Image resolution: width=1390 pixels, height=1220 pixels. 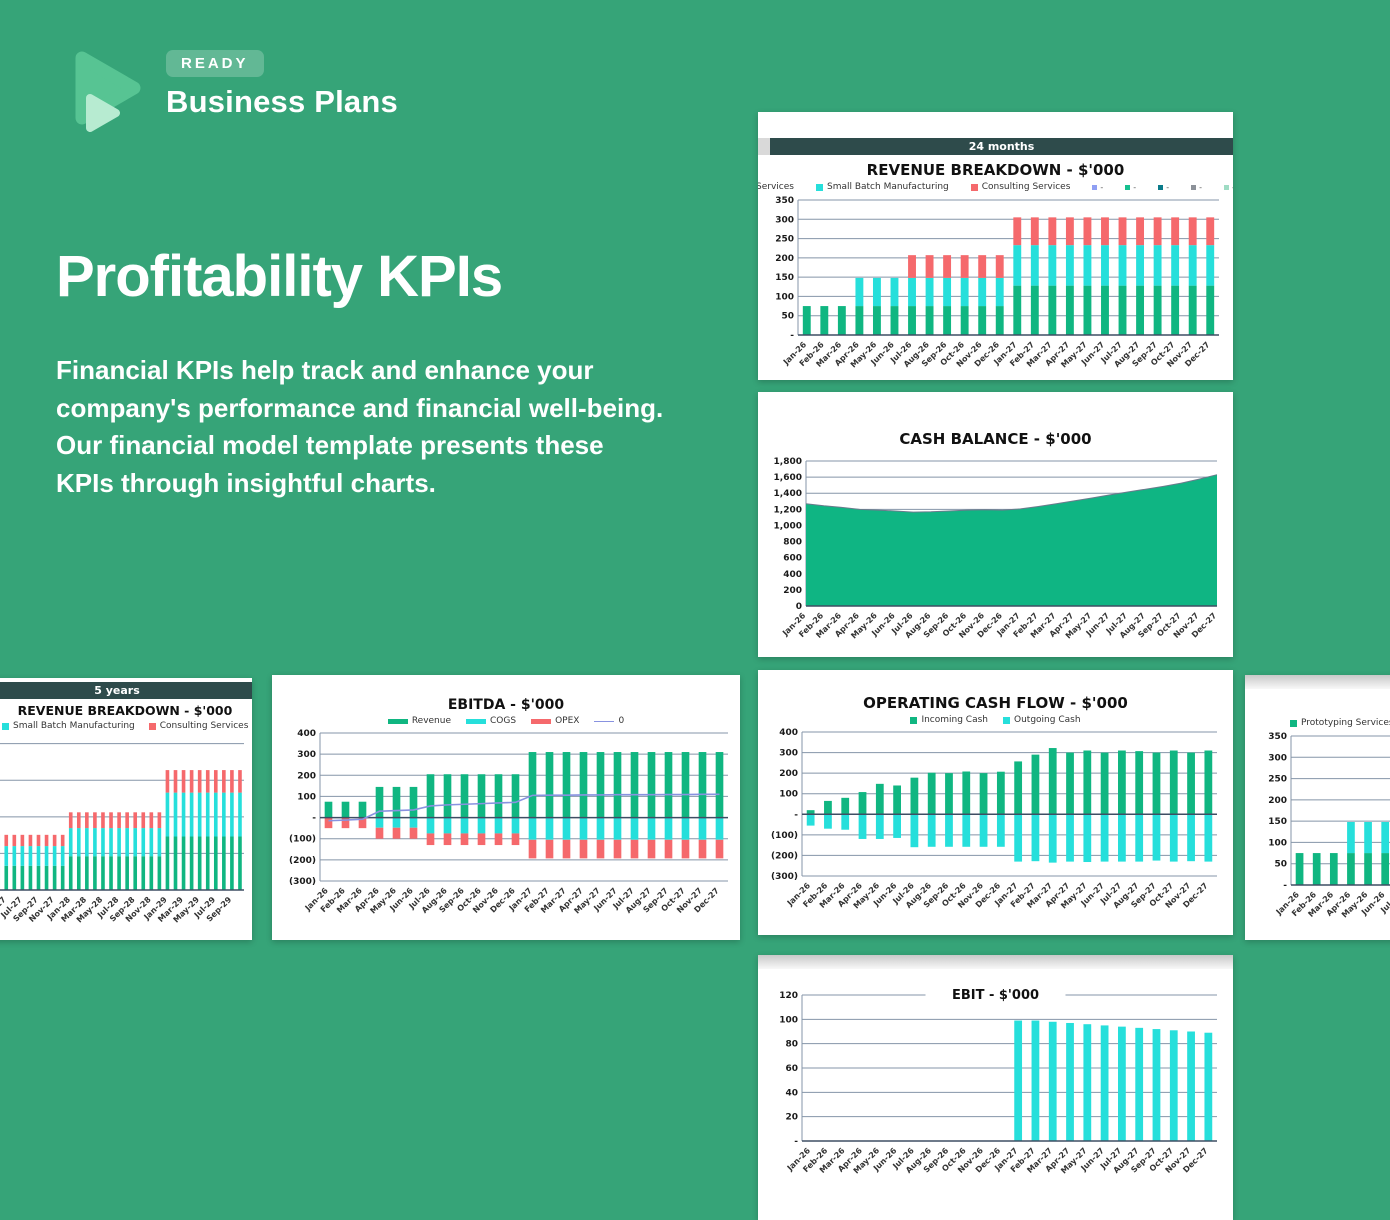 I want to click on legend-label: 0, so click(x=621, y=721).